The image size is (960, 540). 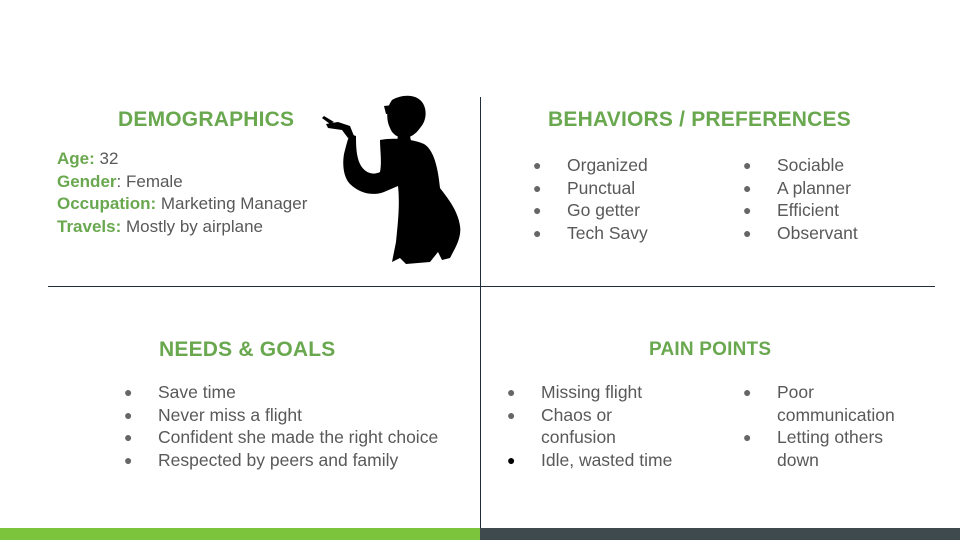 I want to click on list-item: ● Punctual, so click(x=584, y=187).